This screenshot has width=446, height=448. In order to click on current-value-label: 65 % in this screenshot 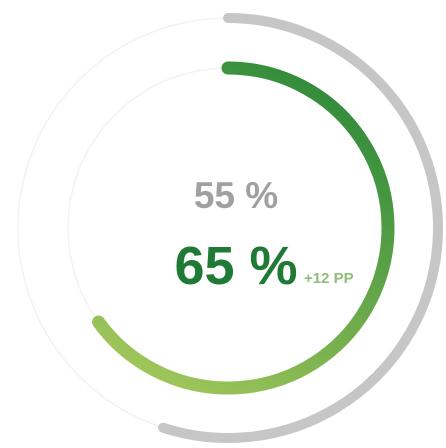, I will do `click(235, 266)`.